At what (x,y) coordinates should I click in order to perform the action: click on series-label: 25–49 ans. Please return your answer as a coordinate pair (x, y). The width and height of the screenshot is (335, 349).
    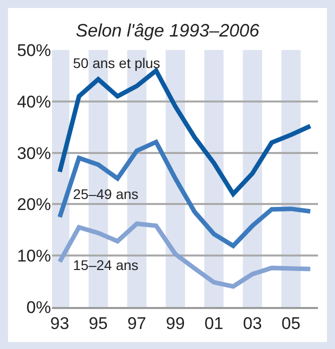
    Looking at the image, I should click on (105, 194).